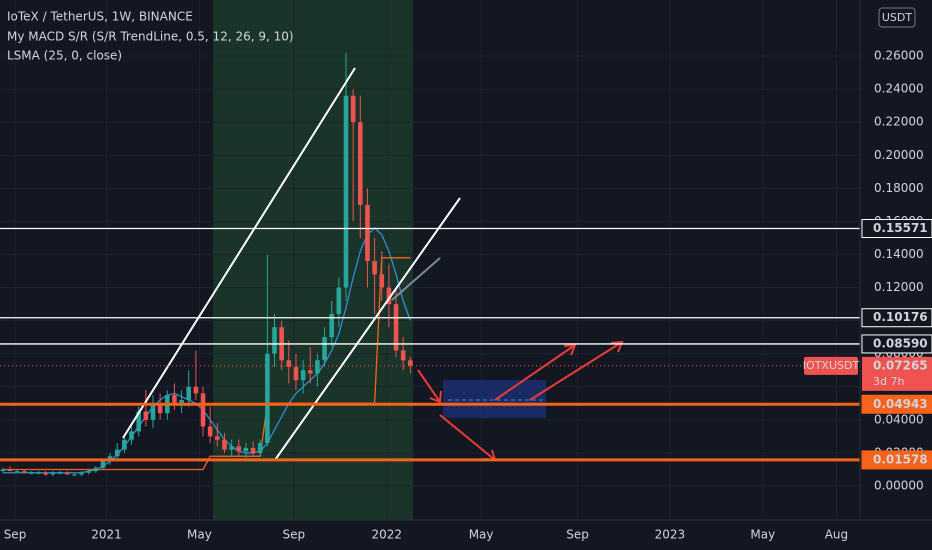  I want to click on countdown: 3d 7h, so click(888, 381).